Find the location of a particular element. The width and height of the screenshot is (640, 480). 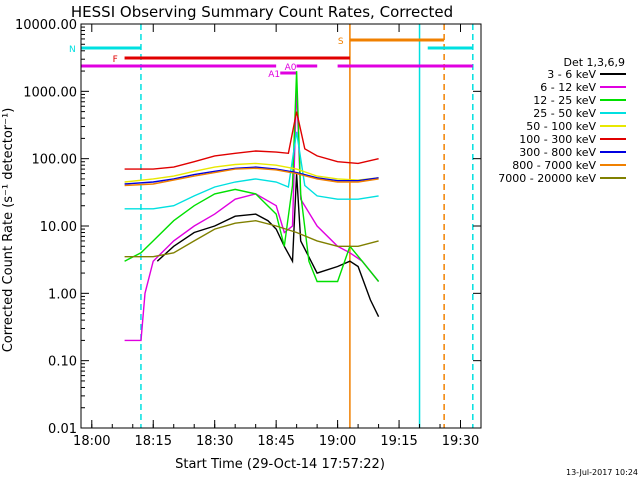

legend-label-4: 50 - 100 keV is located at coordinates (561, 126).